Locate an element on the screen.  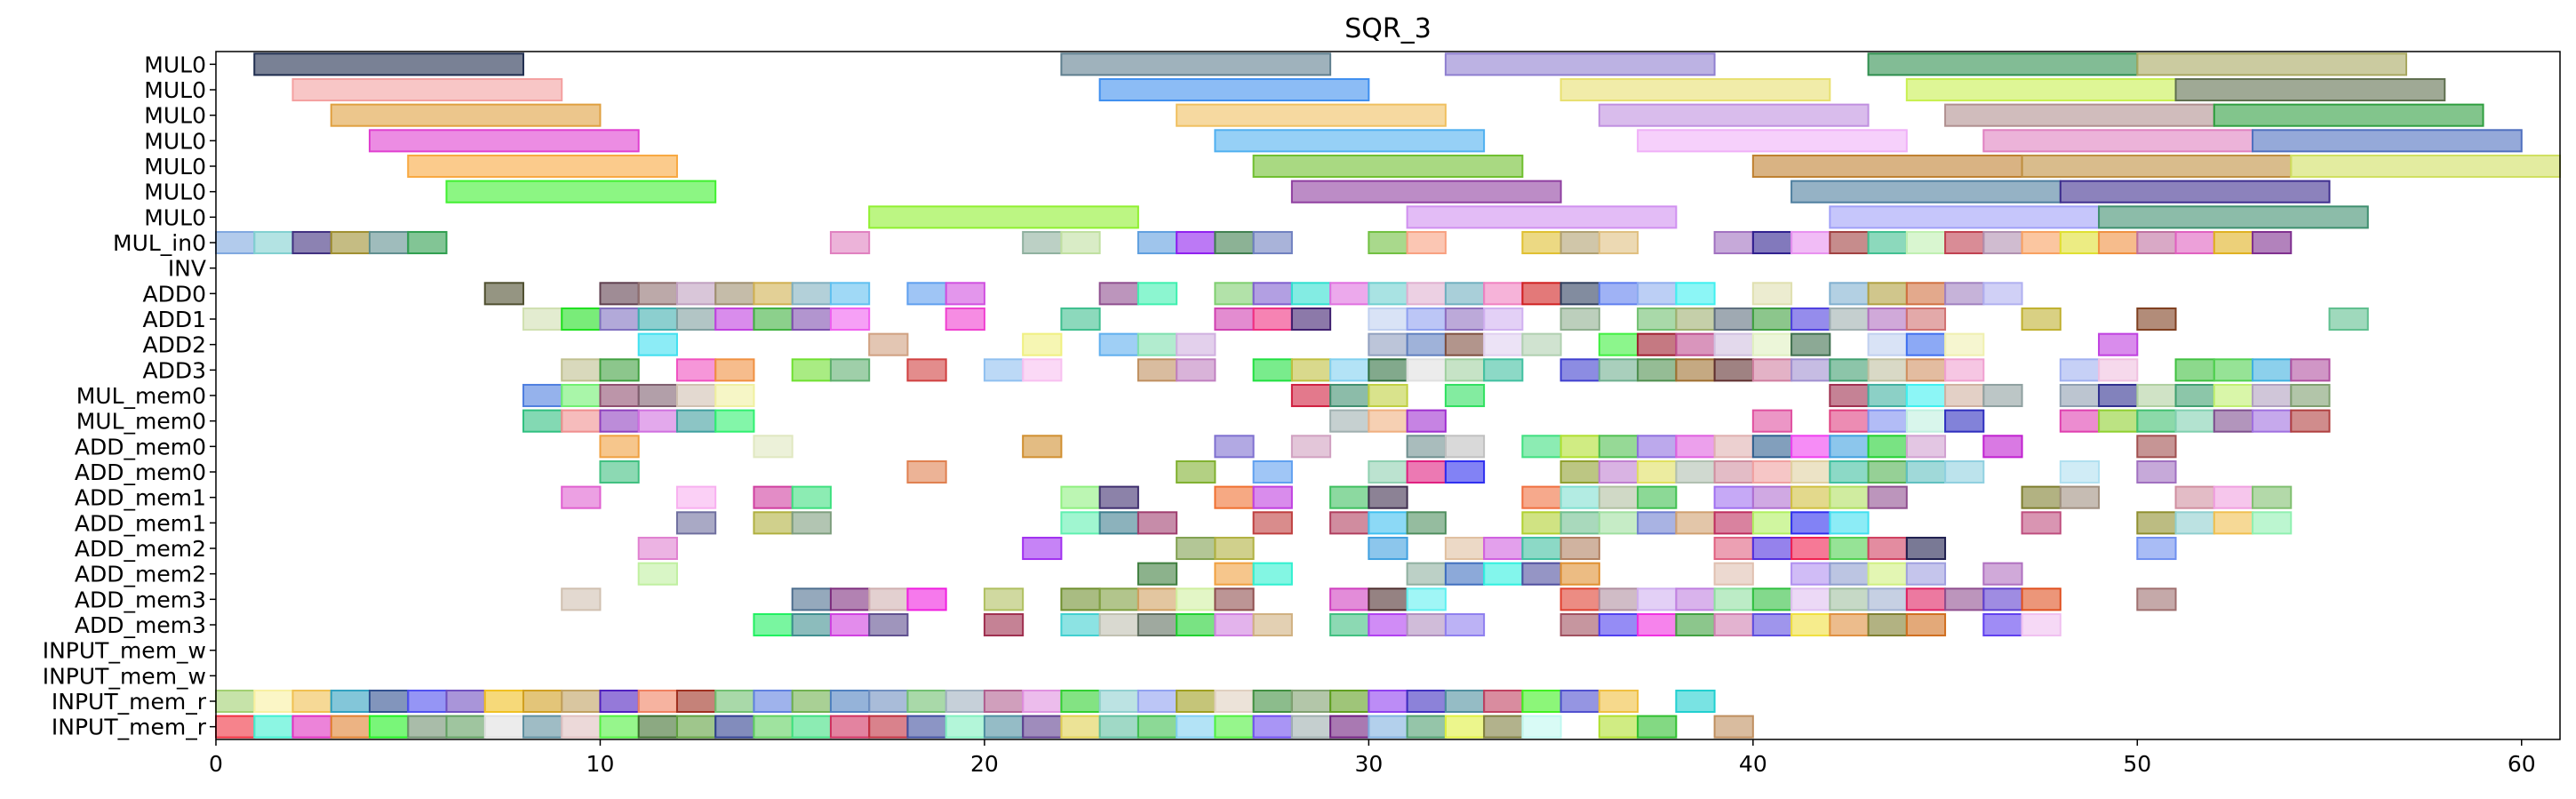
y-tick-label: INV is located at coordinates (187, 269).